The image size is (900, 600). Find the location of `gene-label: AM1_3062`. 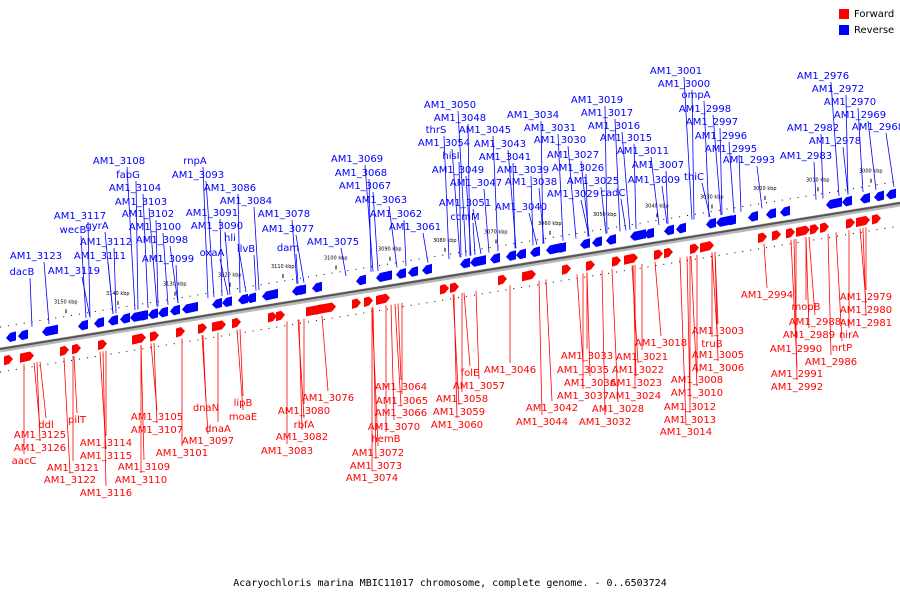

gene-label: AM1_3062 is located at coordinates (396, 214).